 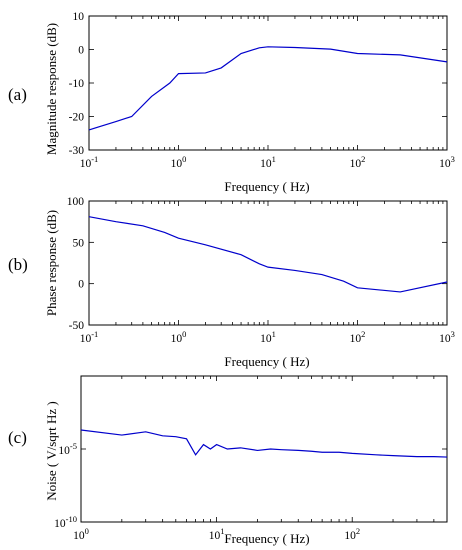 What do you see at coordinates (77, 118) in the screenshot?
I see `y-tick-label: -20` at bounding box center [77, 118].